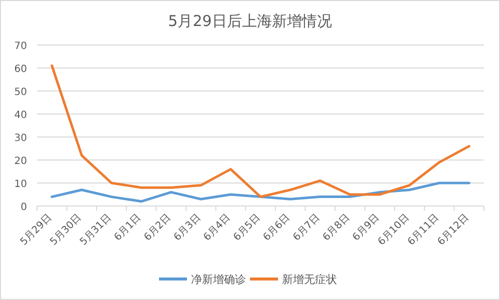 This screenshot has width=500, height=300. What do you see at coordinates (188, 228) in the screenshot?
I see `x-tick-label: 6月3日` at bounding box center [188, 228].